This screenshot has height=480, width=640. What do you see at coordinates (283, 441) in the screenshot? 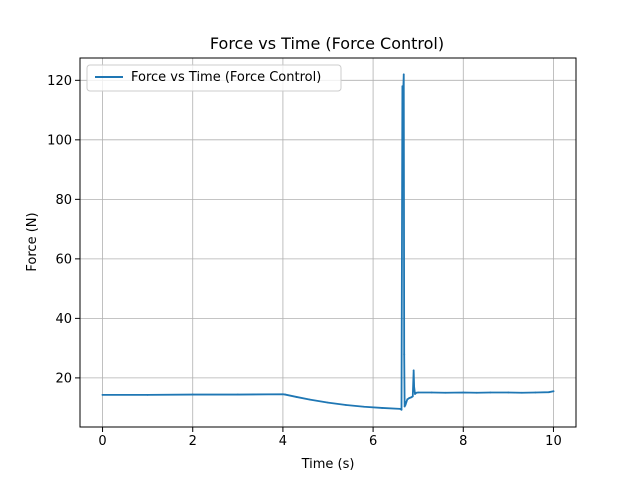
I see `x-tick-label: 4` at bounding box center [283, 441].